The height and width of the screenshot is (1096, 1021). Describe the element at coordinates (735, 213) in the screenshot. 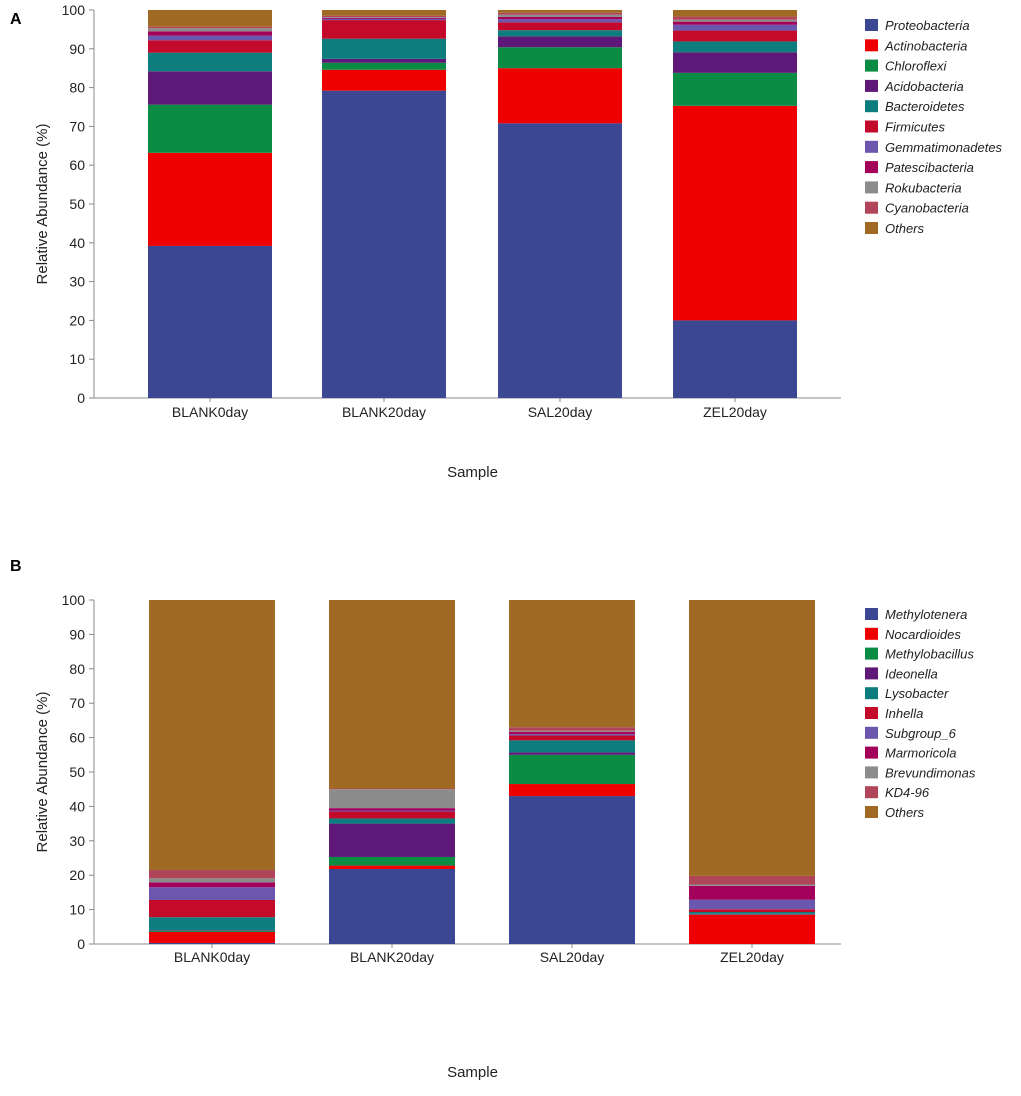

I see `chart-a-bar-zel20day-actinobacteria` at that location.